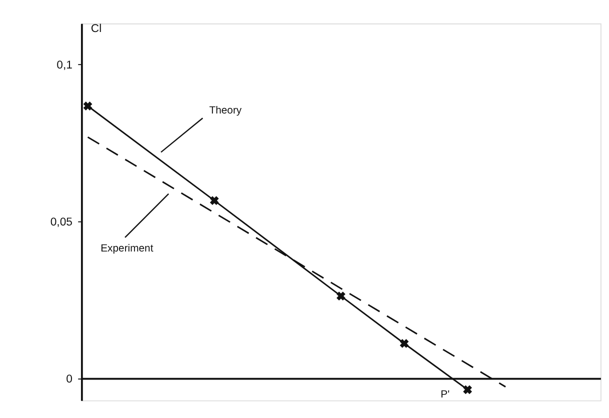 The image size is (609, 418). Describe the element at coordinates (96, 28) in the screenshot. I see `y-axis-title: Cl` at that location.